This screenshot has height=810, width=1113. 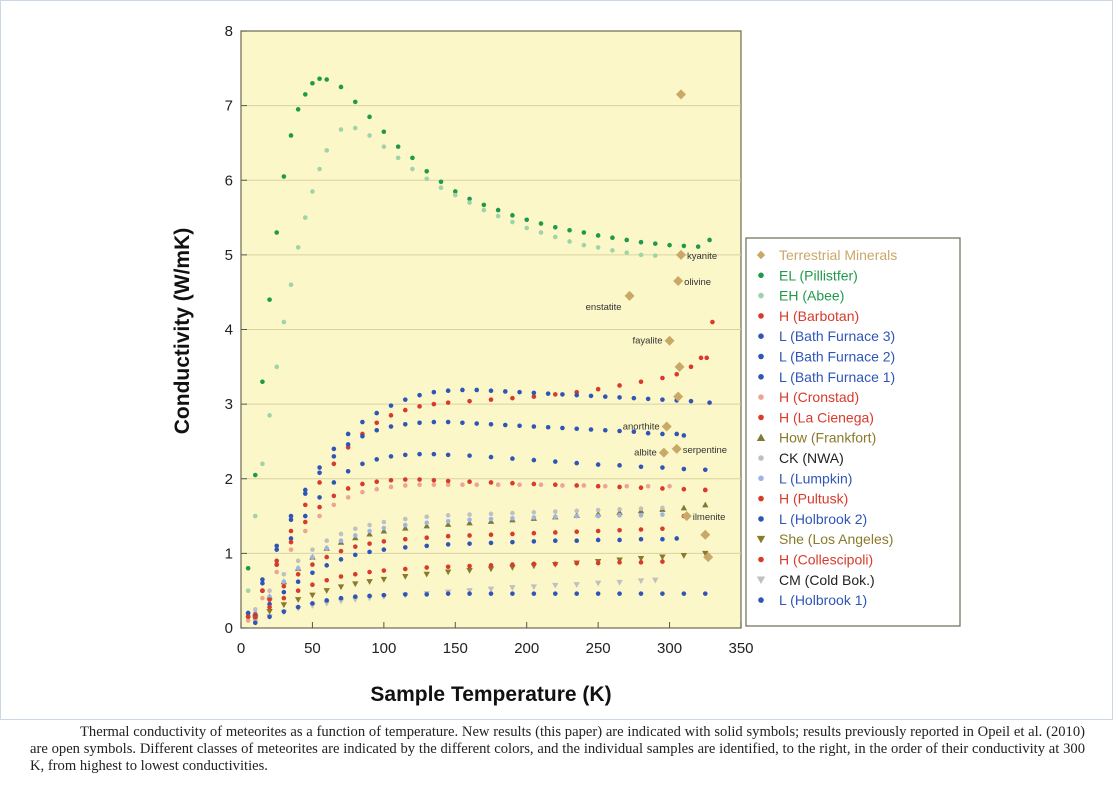 What do you see at coordinates (823, 519) in the screenshot?
I see `legend-label: L (Holbrook 2)` at bounding box center [823, 519].